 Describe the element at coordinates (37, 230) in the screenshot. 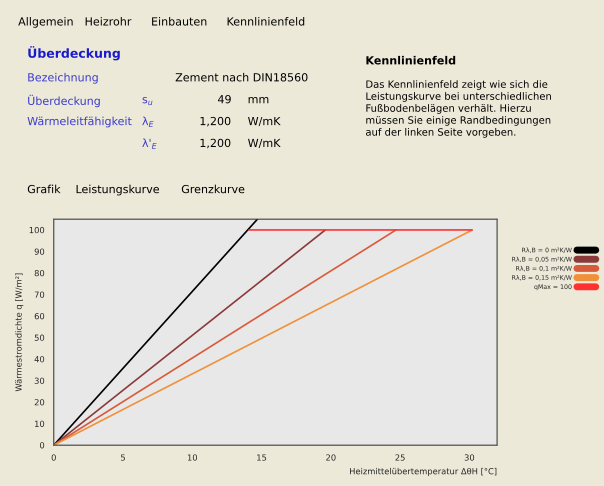

I see `y-tick-label: 100` at that location.